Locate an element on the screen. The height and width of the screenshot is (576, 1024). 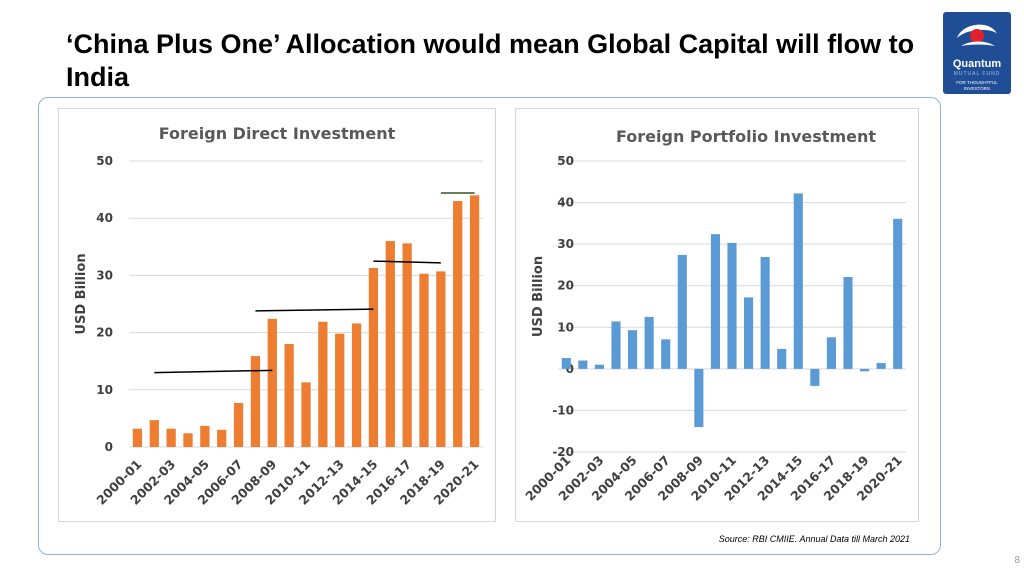
fdi-y-tick-label: 30 is located at coordinates (104, 275).